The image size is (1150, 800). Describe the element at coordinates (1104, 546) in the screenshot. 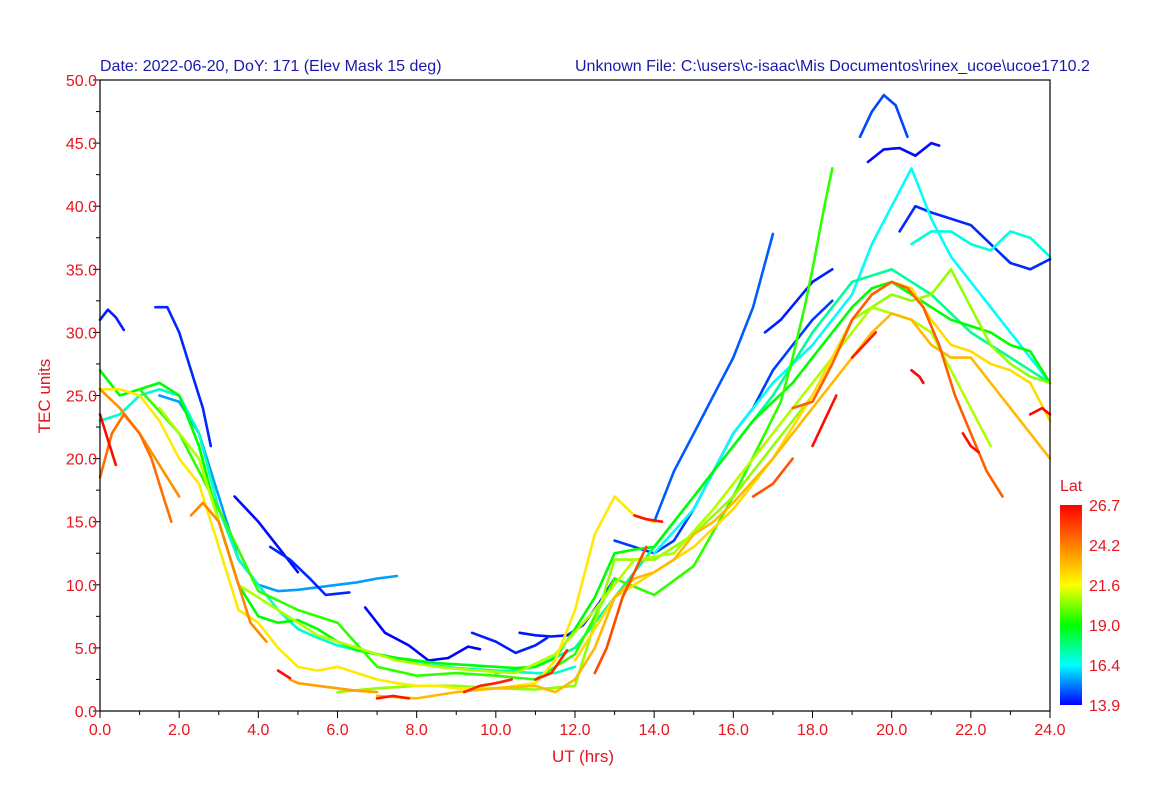

I see `colorbar-label: 24.2` at that location.